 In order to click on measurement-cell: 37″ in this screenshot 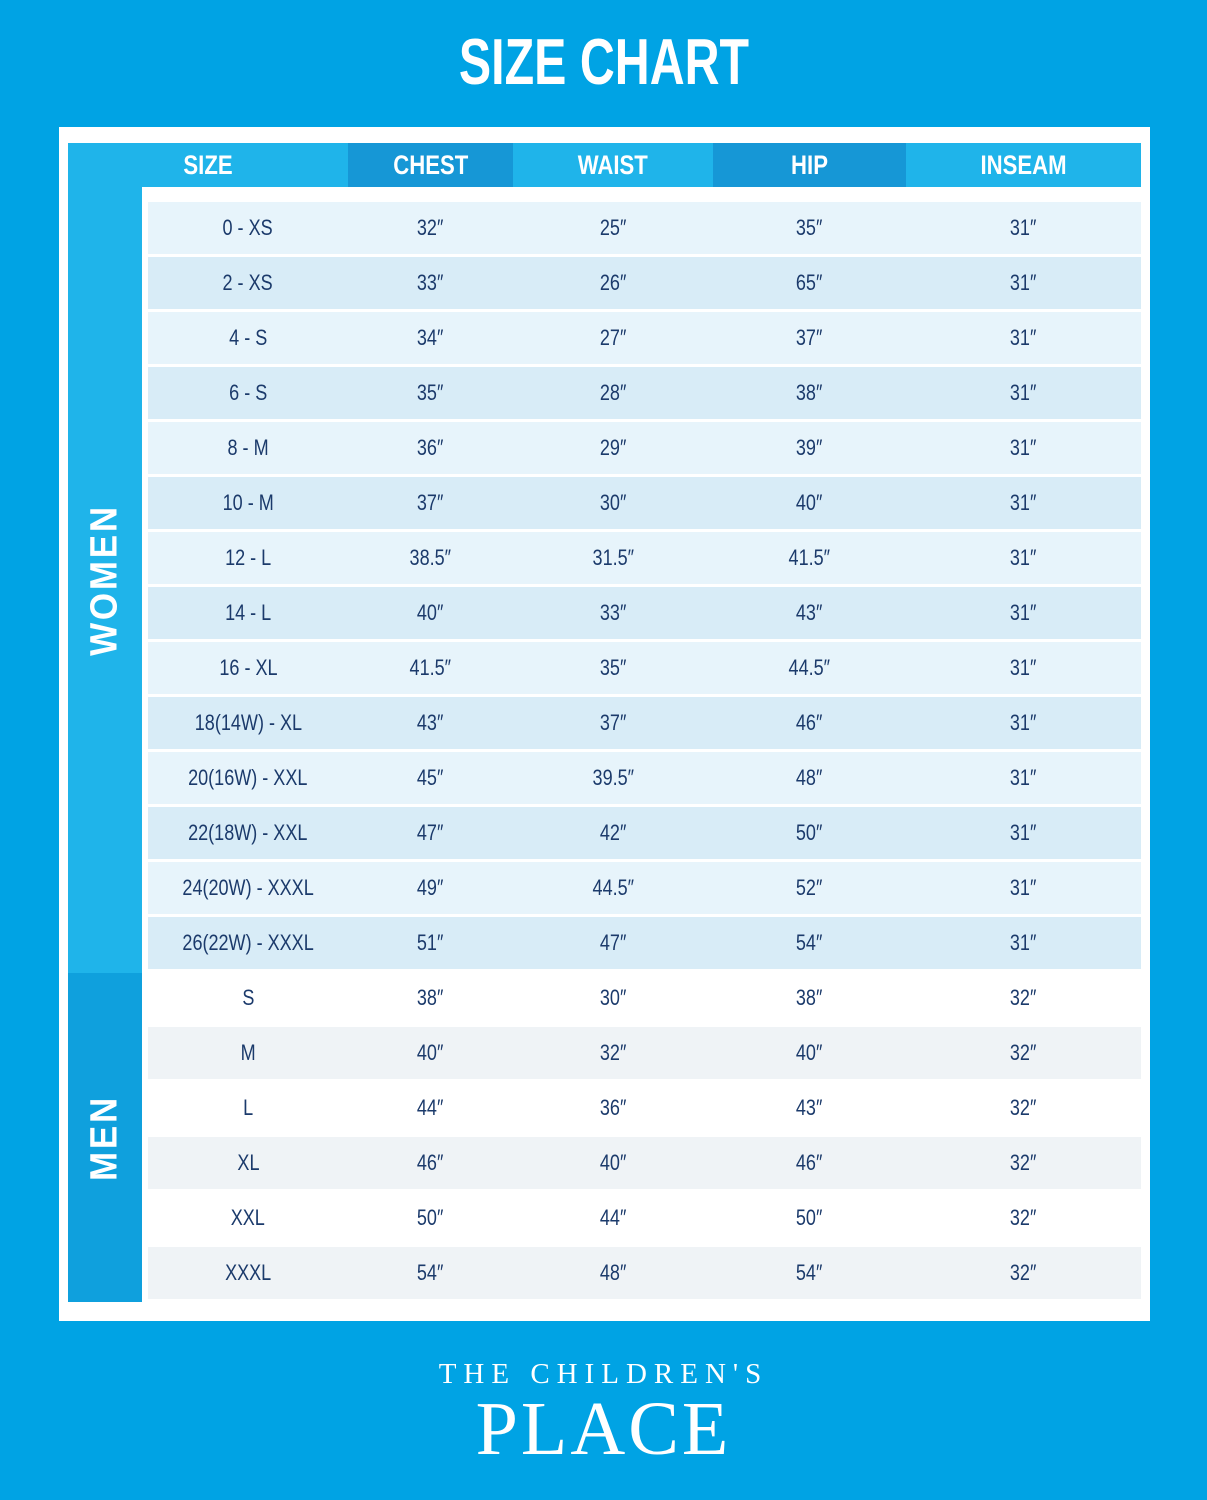, I will do `click(809, 338)`.